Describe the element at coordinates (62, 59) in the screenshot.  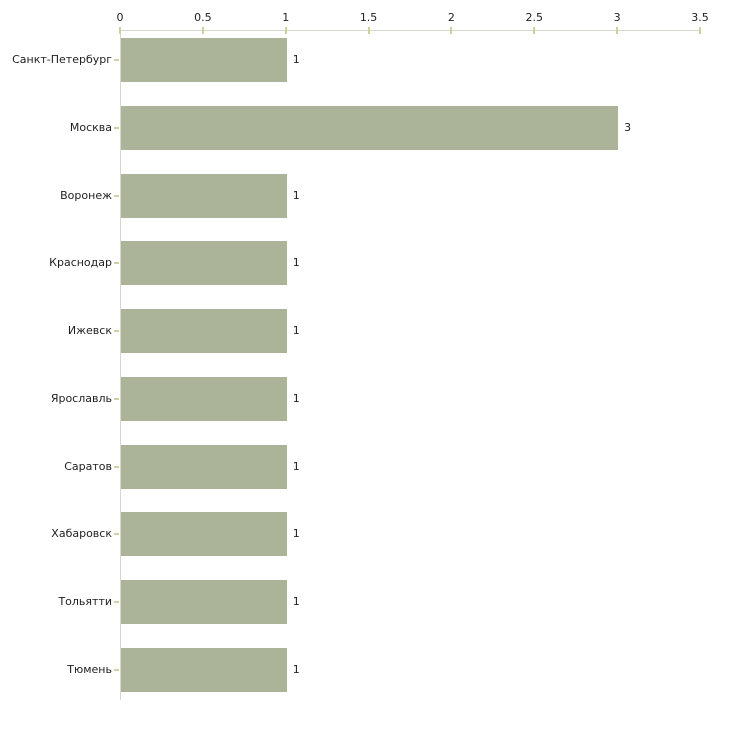
I see `y-axis-label: Санкт-Петербург` at that location.